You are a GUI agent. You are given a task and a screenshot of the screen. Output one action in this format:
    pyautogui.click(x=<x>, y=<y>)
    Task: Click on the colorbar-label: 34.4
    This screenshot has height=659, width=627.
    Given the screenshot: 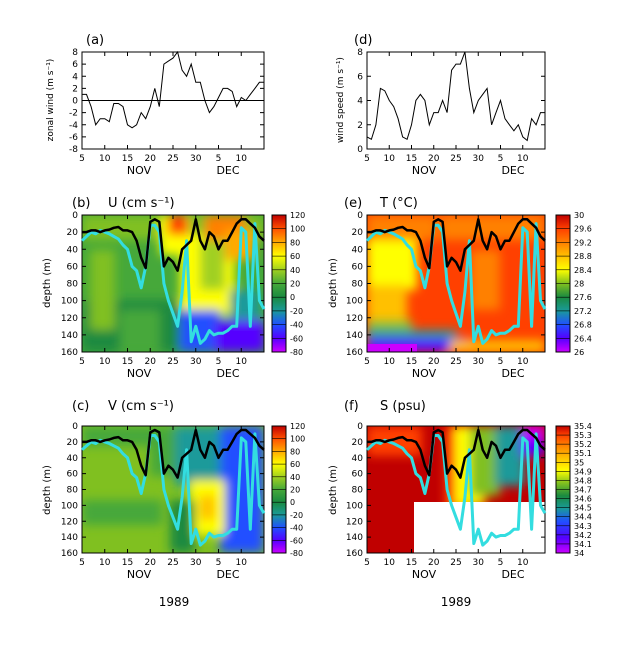 What is the action you would take?
    pyautogui.click(x=583, y=517)
    